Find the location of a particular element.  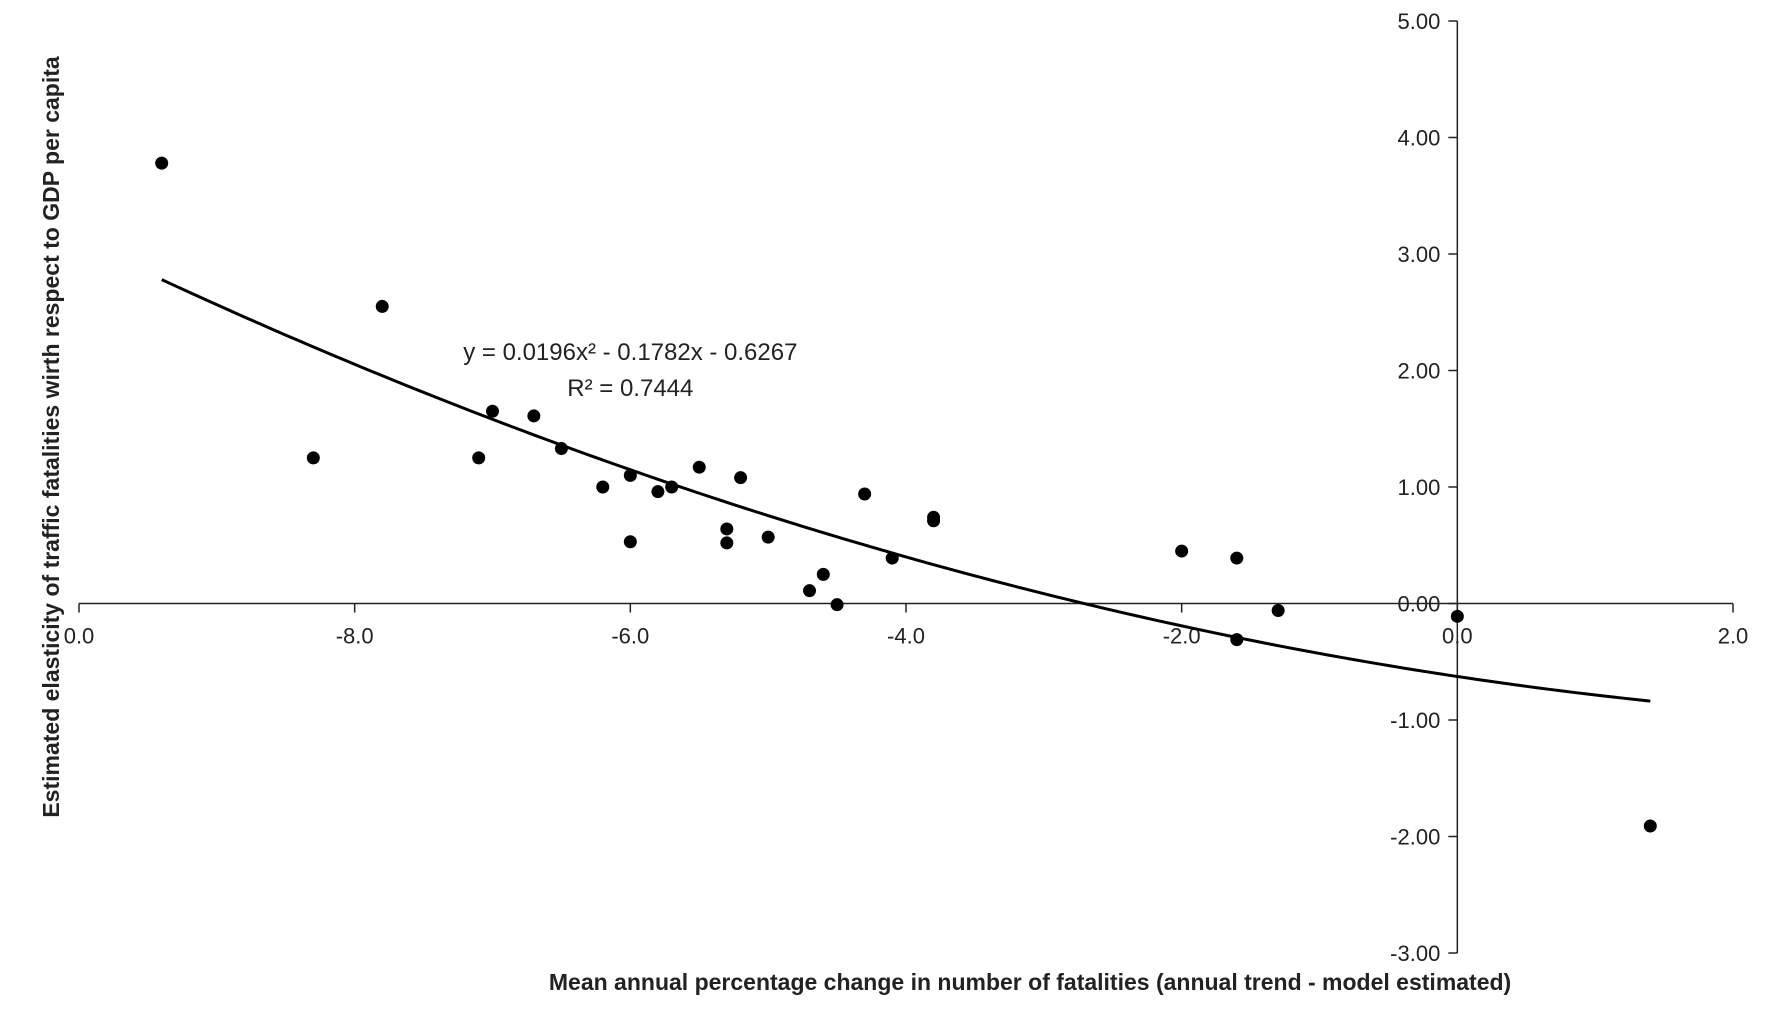

y-tick-label: 3.00 is located at coordinates (1419, 254).